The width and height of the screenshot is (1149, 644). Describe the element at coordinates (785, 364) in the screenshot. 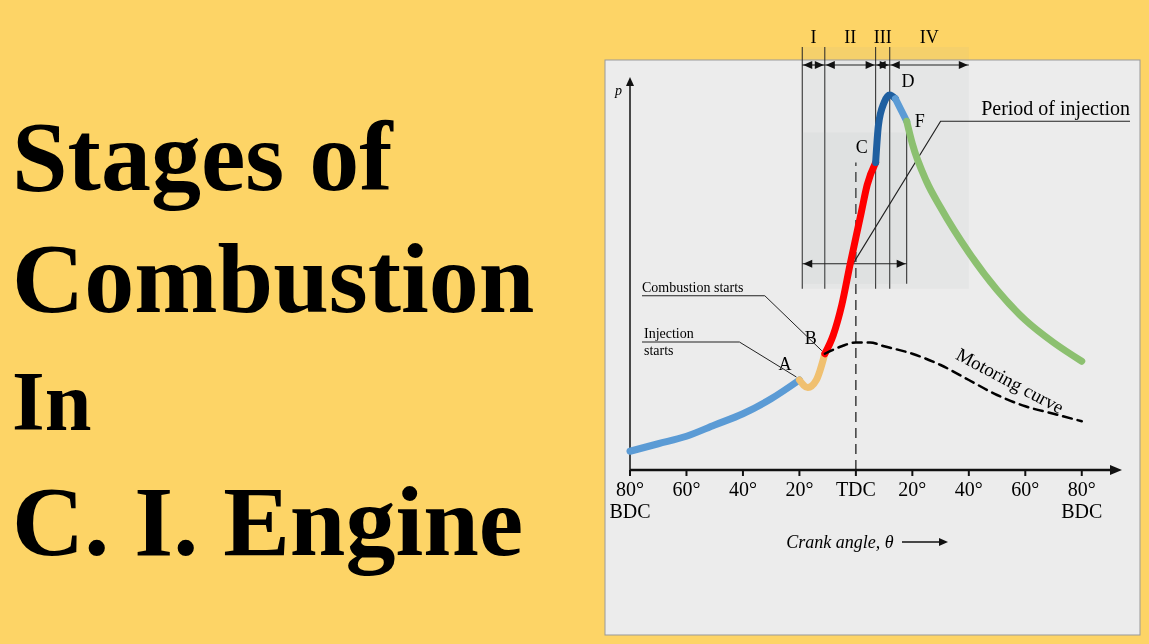

I see `annotation: A` at that location.